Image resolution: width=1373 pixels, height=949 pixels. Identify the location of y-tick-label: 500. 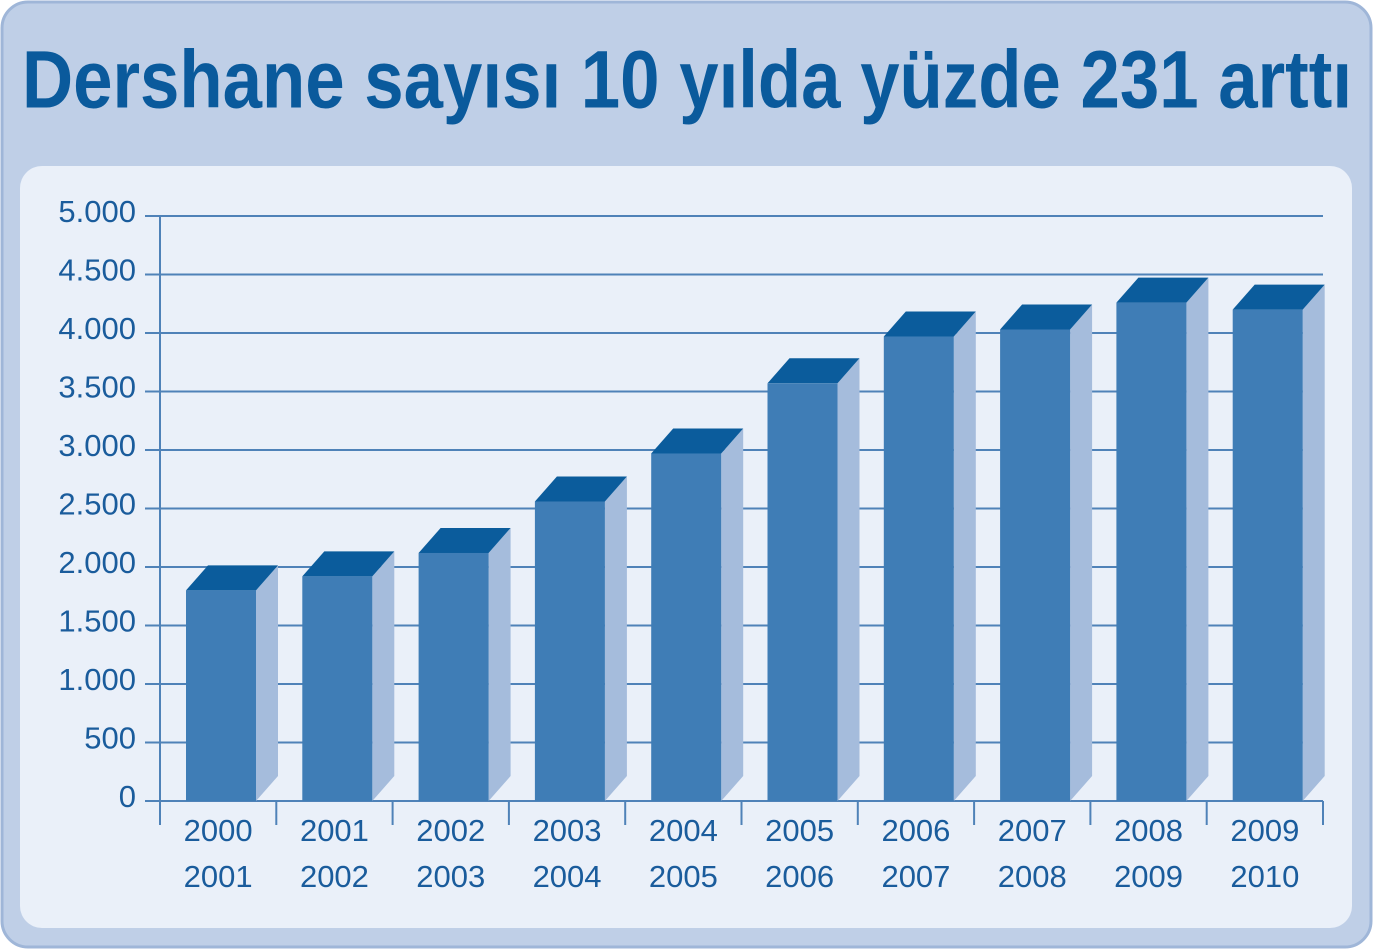
(110, 738).